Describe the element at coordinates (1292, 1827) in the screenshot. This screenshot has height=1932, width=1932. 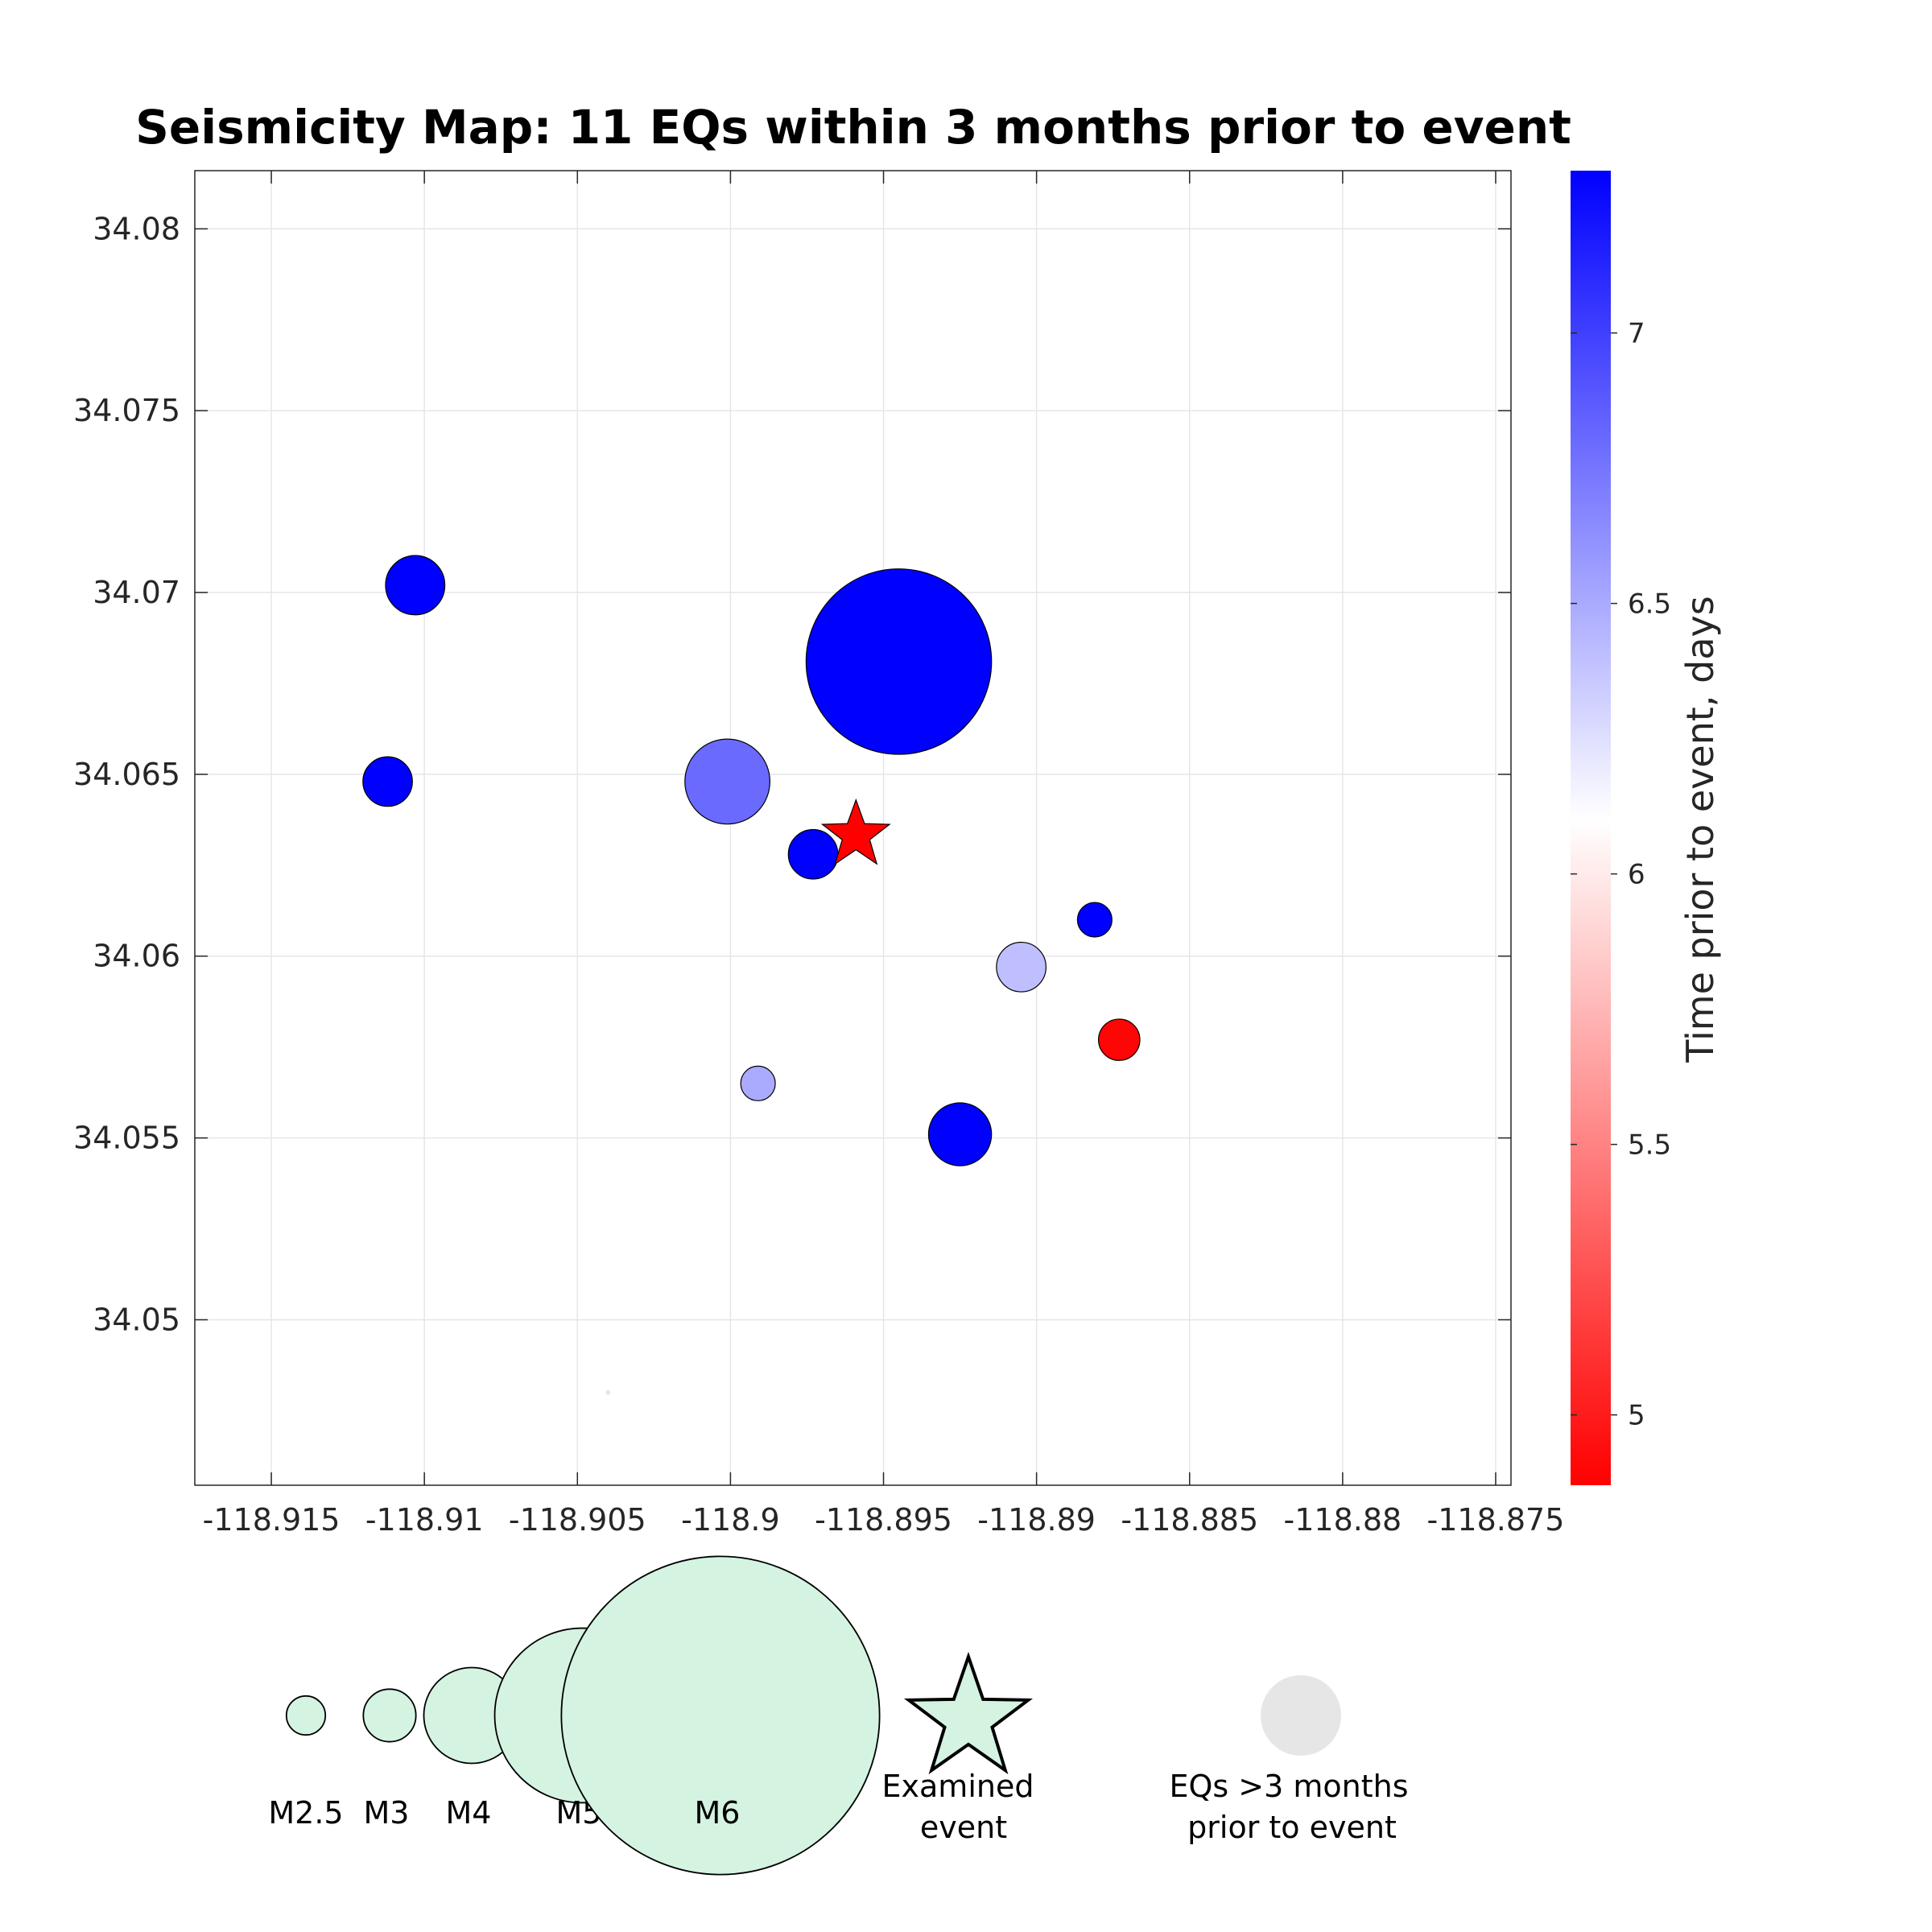
I see `legend-old-label-2: prior to event` at that location.